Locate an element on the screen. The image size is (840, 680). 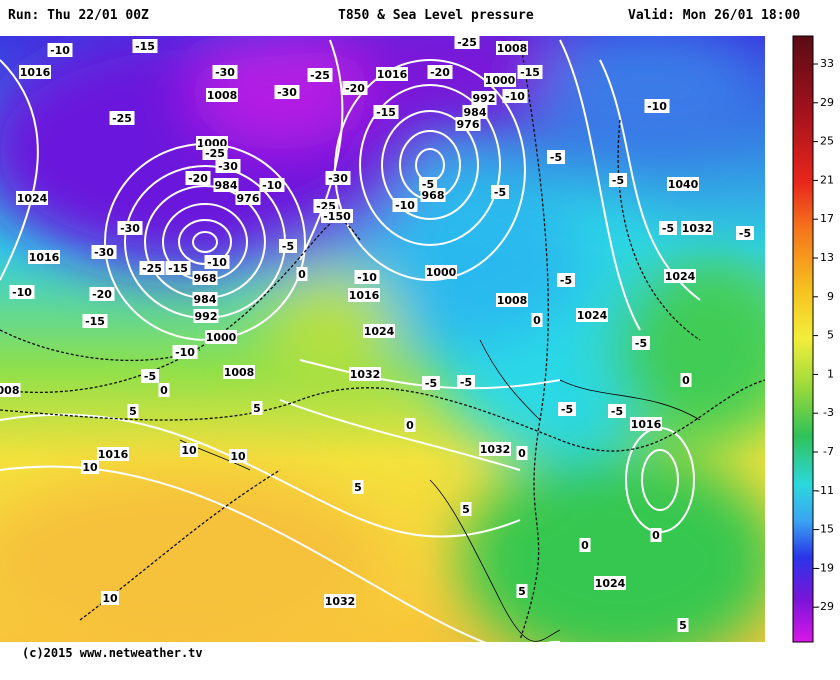
colorbar-tick-label: 29 is located at coordinates (827, 102).